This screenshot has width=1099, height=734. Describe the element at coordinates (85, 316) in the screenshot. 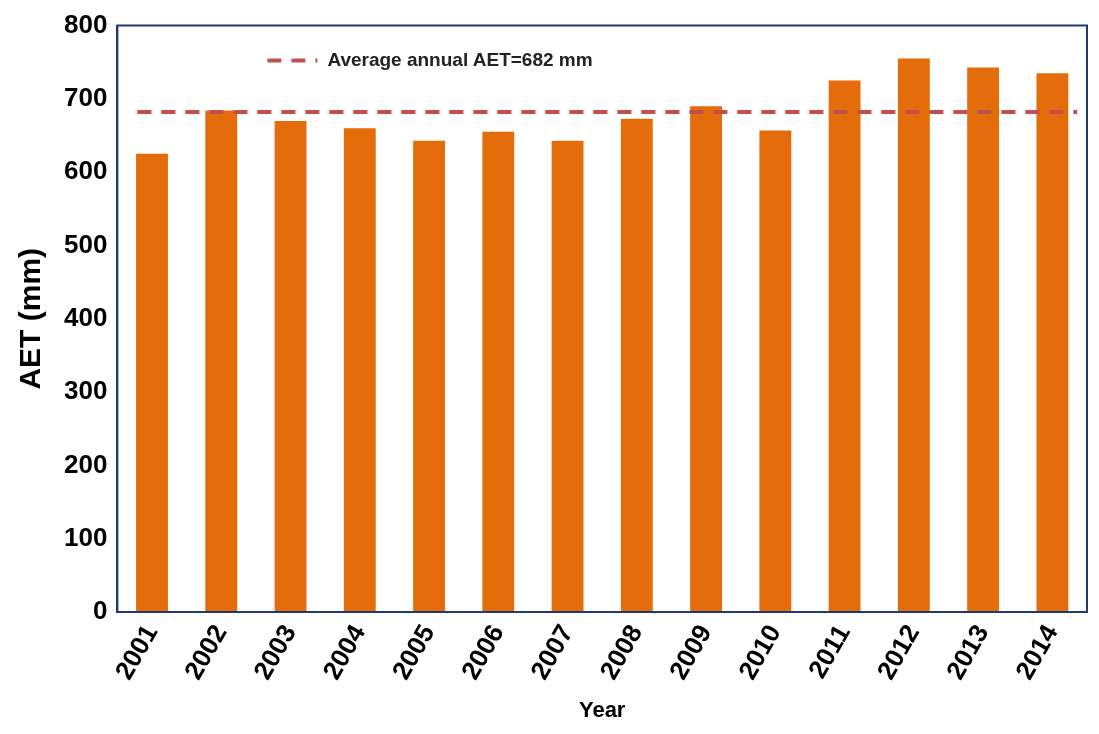

I see `y-tick-label: 400` at that location.